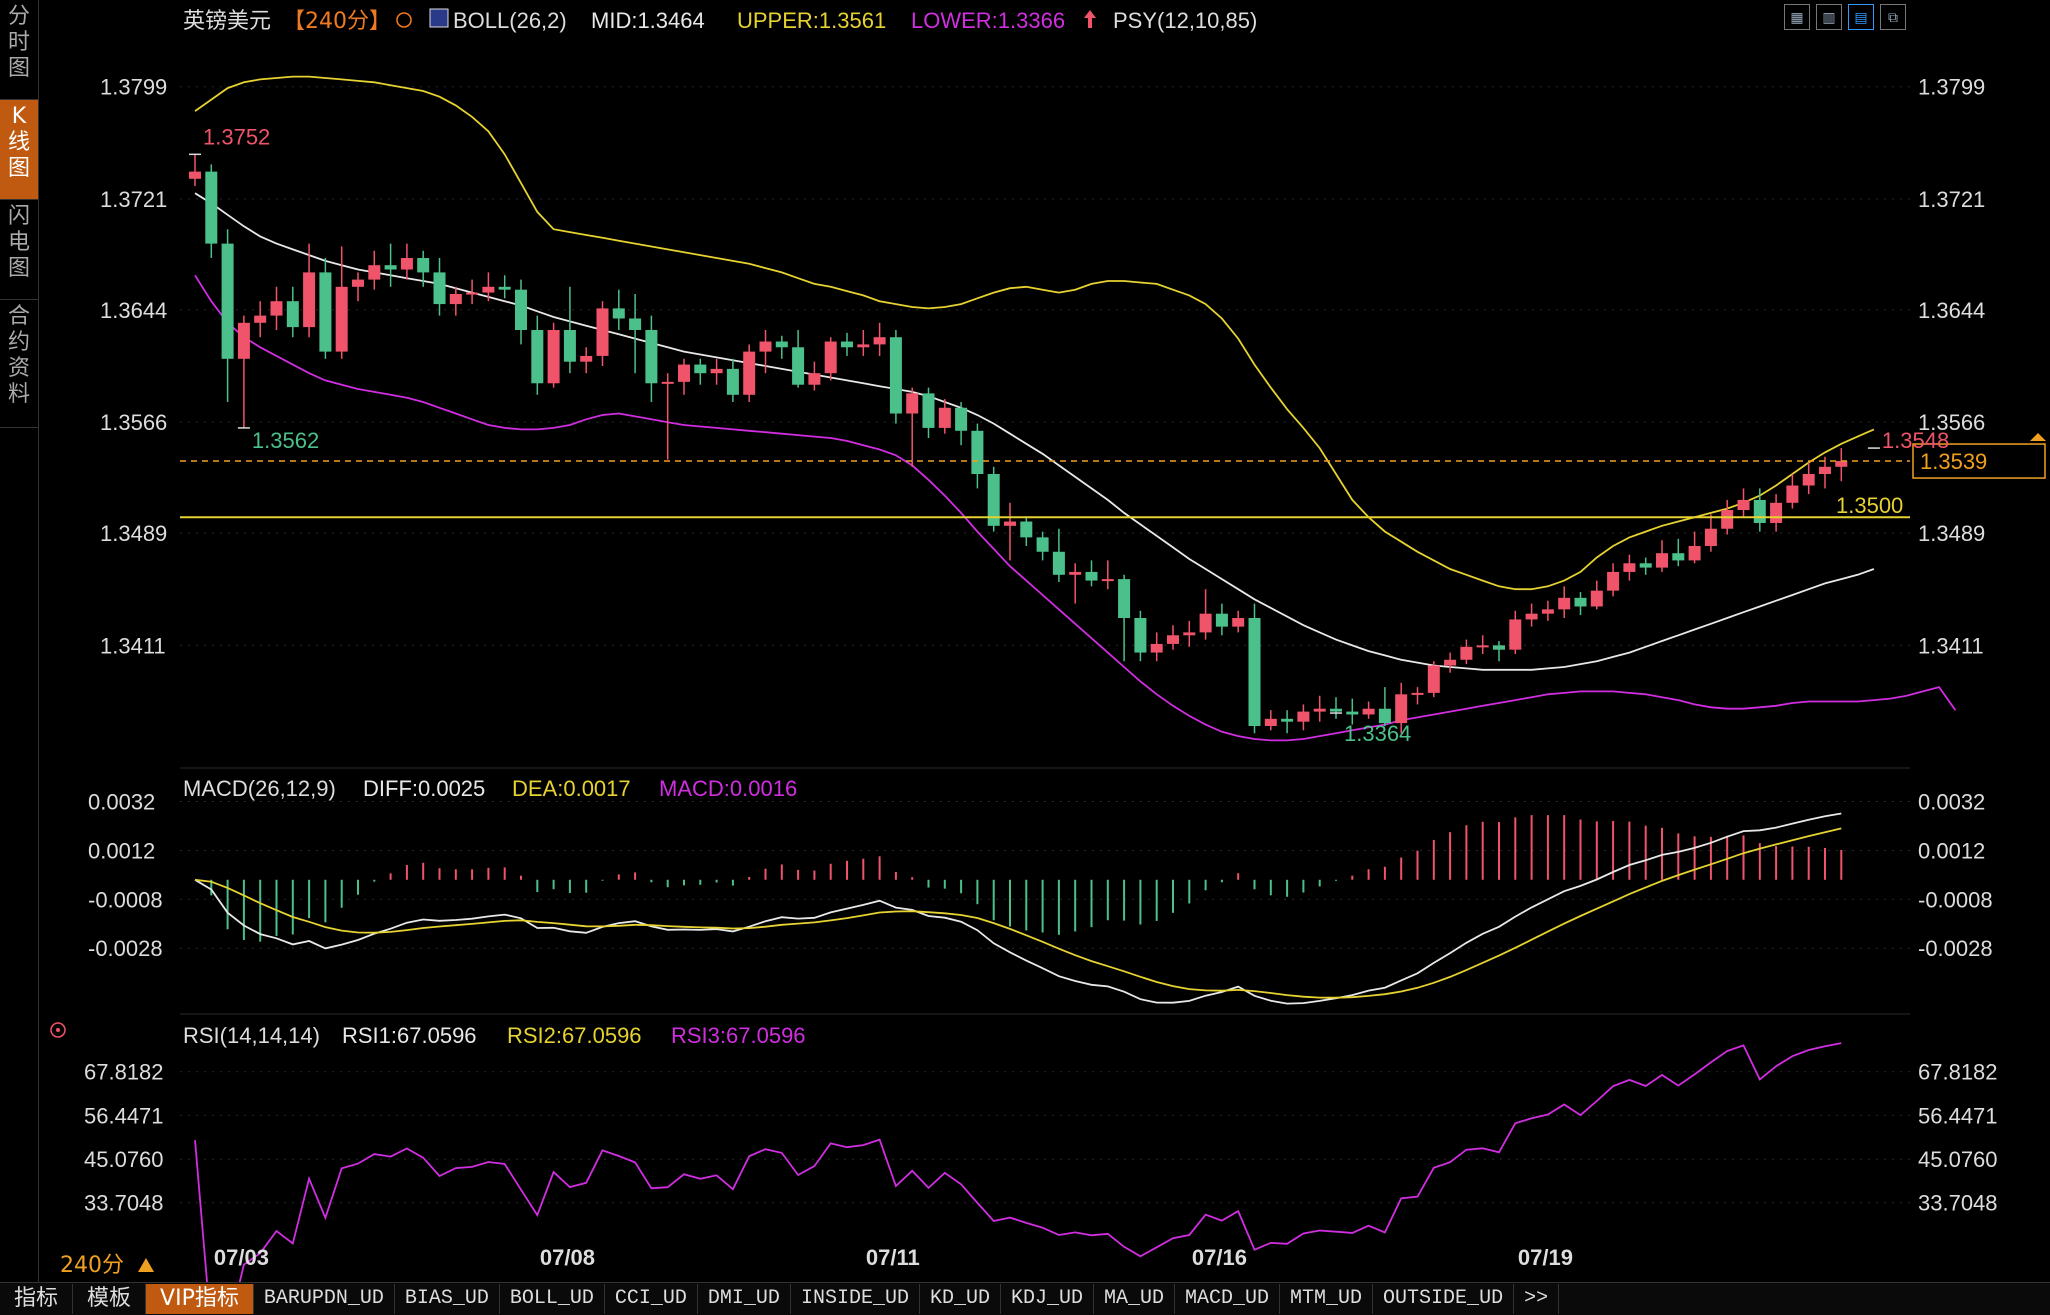 This screenshot has height=1315, width=2050. I want to click on price-level-label: 1.3500, so click(1869, 505).